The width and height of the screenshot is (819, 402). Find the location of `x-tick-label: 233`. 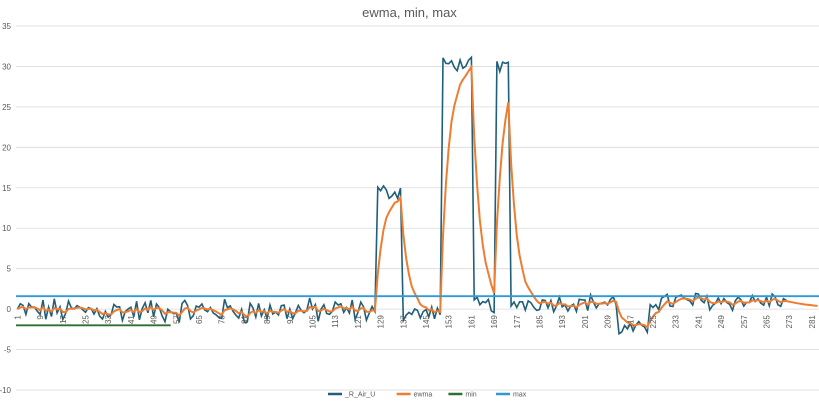

x-tick-label: 233 is located at coordinates (676, 322).